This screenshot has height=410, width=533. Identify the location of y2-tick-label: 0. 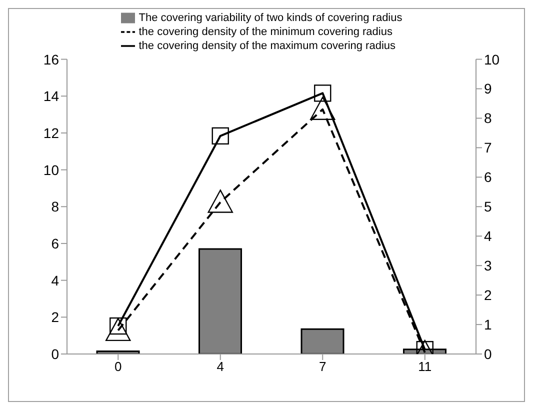
(488, 354).